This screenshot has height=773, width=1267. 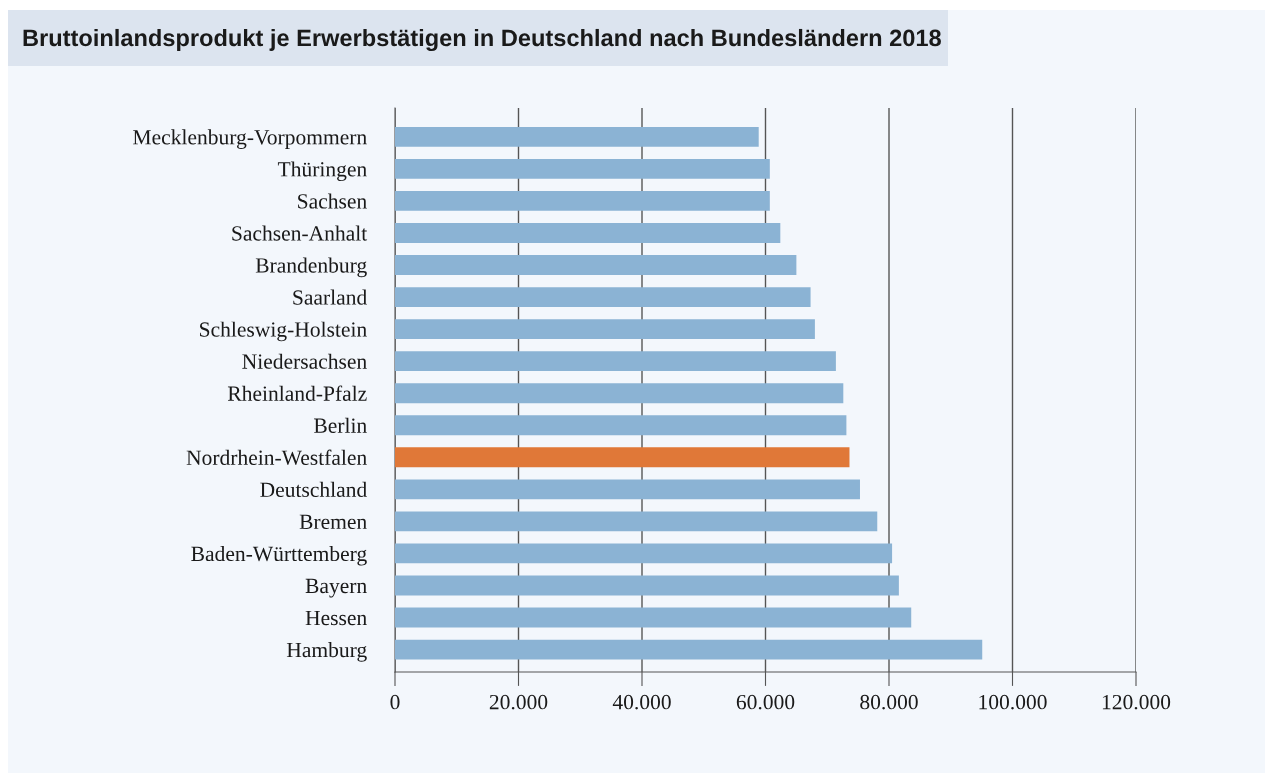 What do you see at coordinates (395, 702) in the screenshot?
I see `x-tick-label: 0` at bounding box center [395, 702].